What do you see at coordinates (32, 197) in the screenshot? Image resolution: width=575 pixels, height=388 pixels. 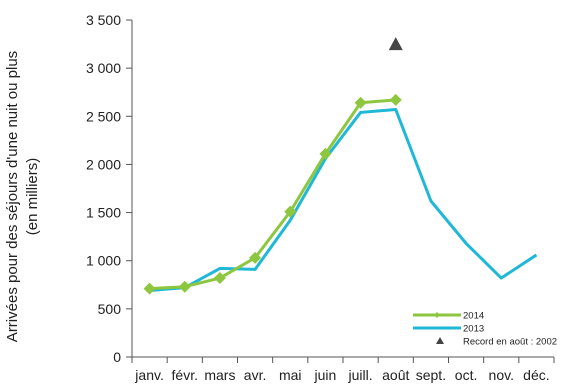 I see `y-axis-subtitle: (en milliers)` at bounding box center [32, 197].